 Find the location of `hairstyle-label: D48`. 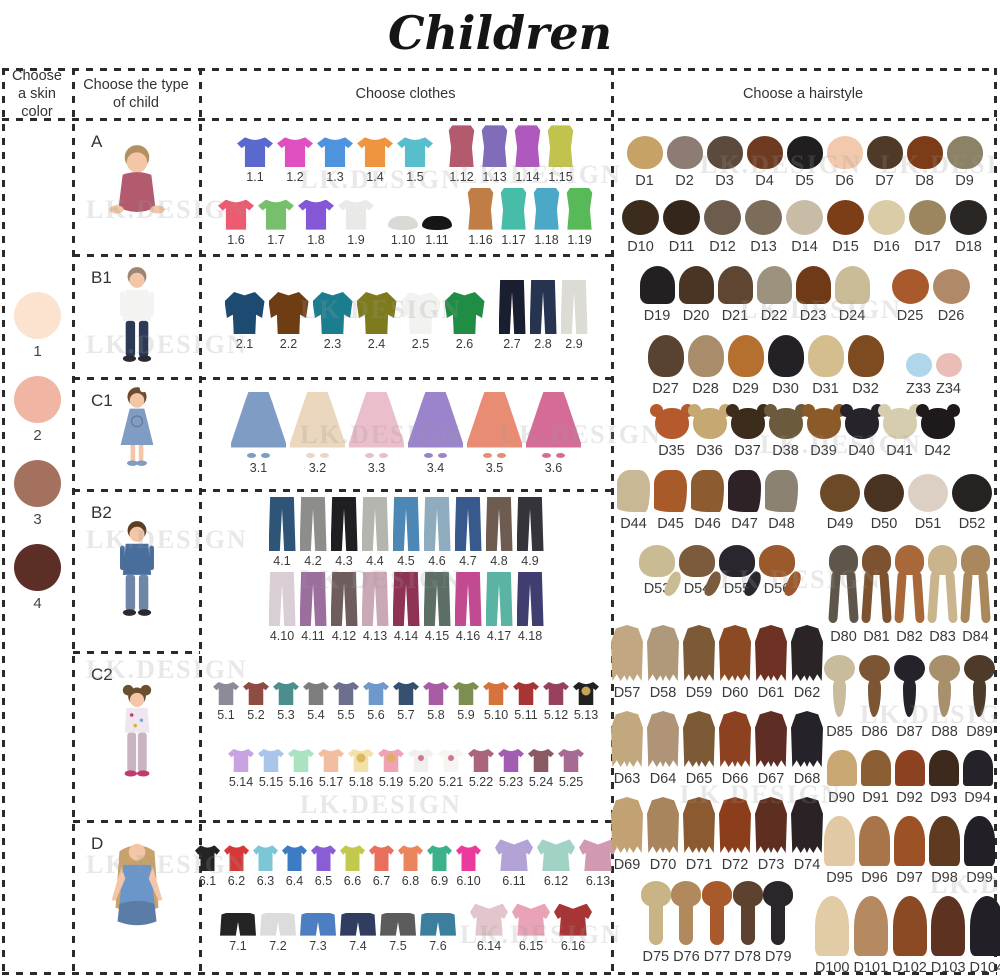

hairstyle-label: D48 is located at coordinates (781, 524).